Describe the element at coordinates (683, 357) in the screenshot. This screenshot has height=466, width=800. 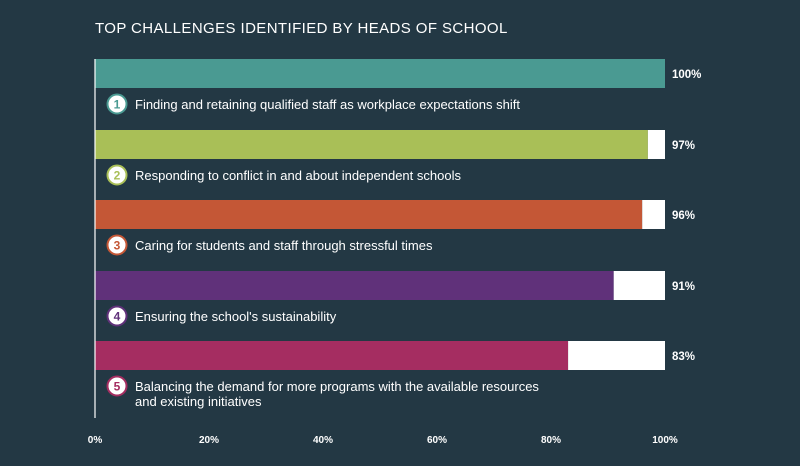
I see `value-label: 83%` at that location.